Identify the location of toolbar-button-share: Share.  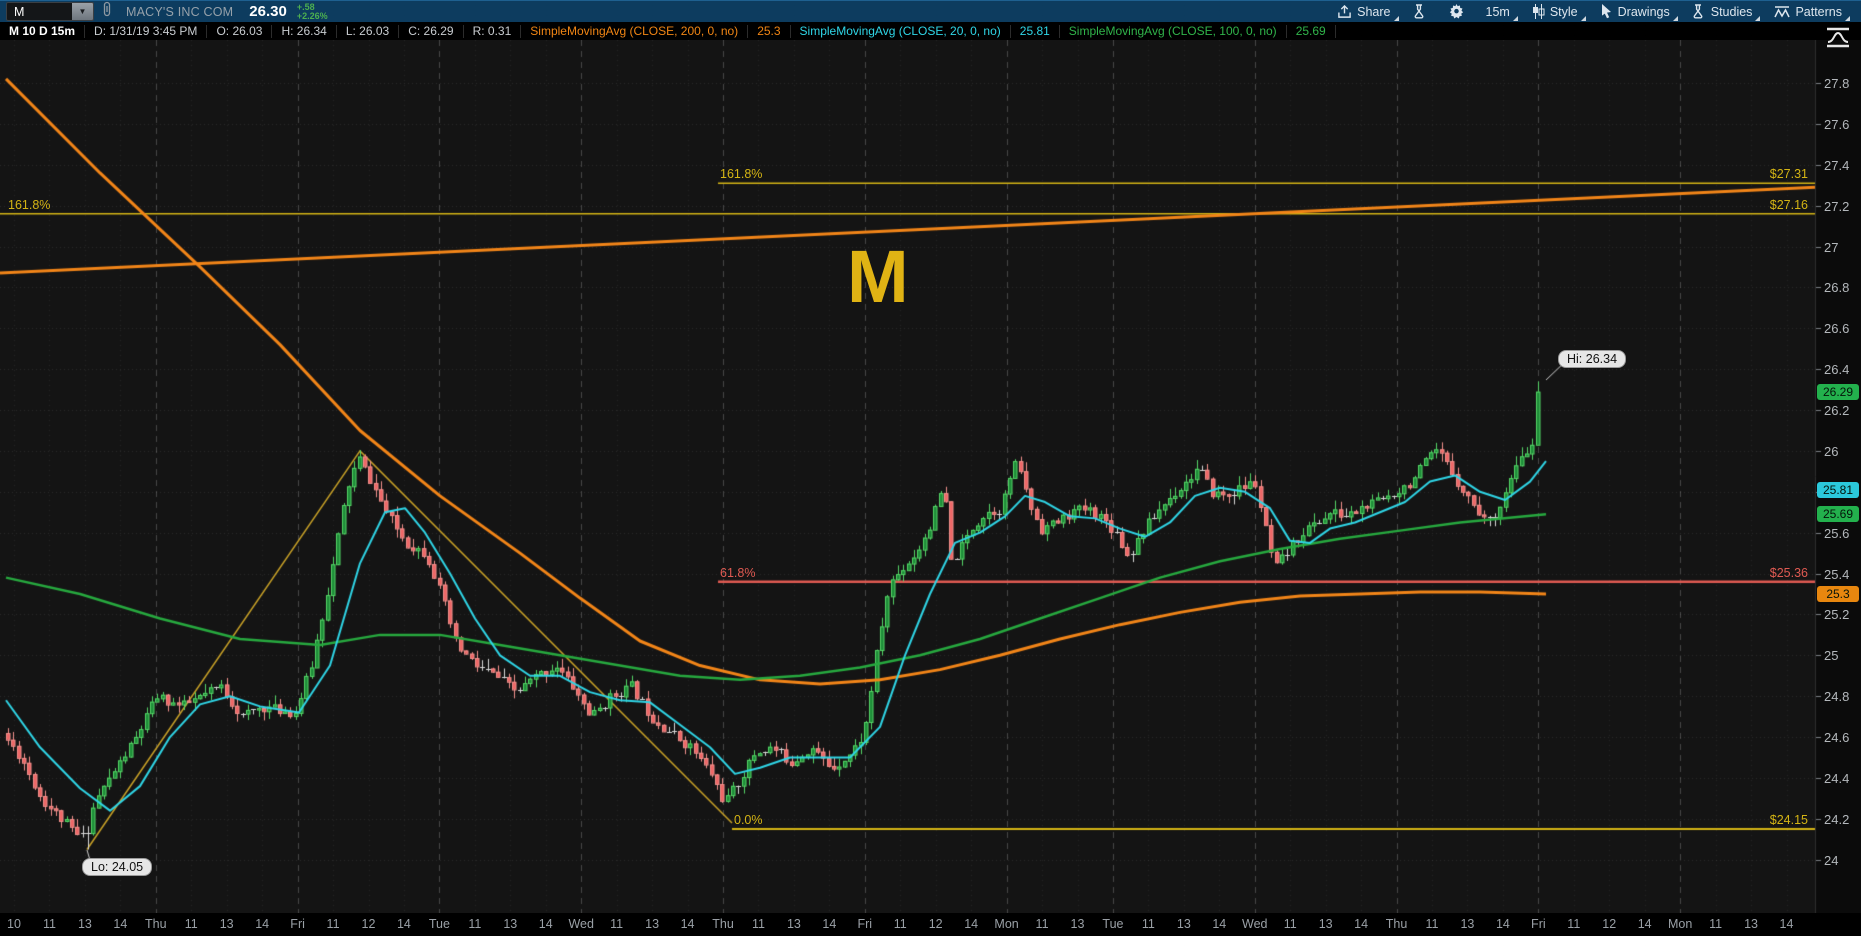
(1363, 12).